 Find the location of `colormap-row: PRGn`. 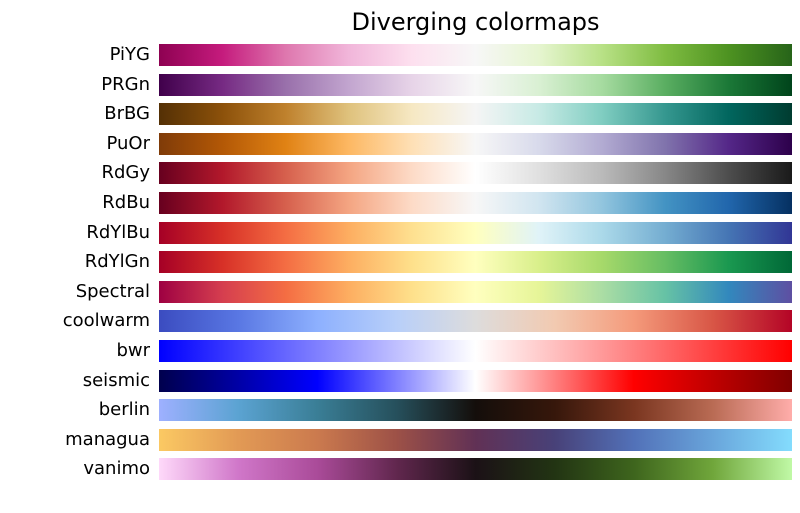

colormap-row: PRGn is located at coordinates (400, 84).